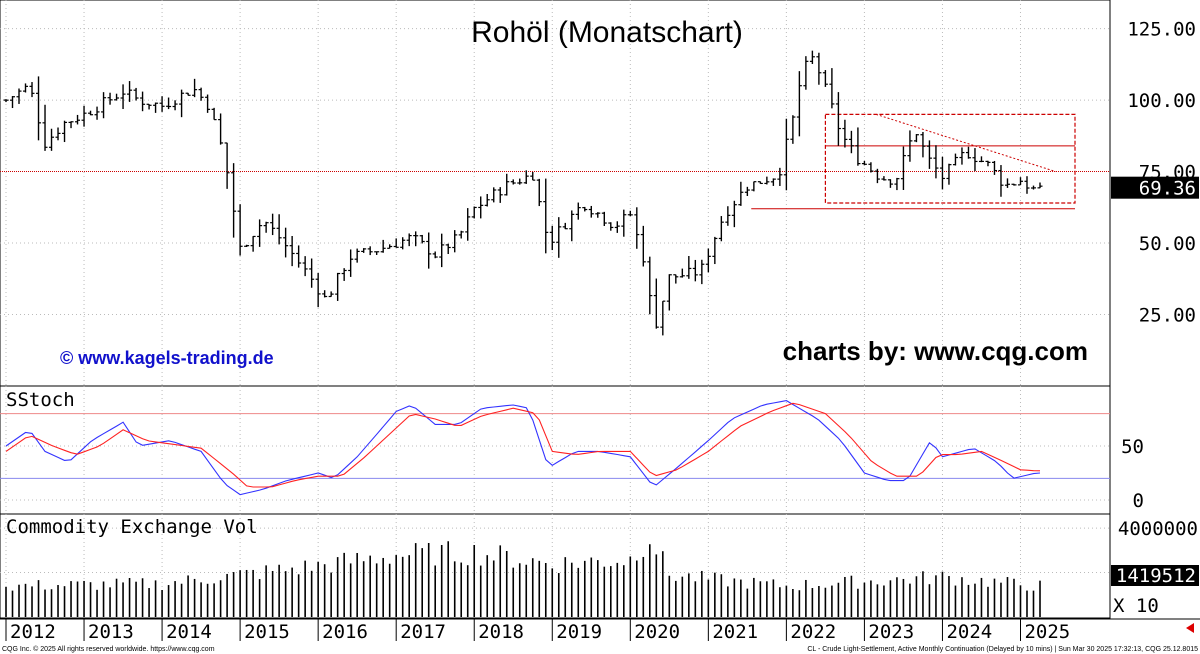  What do you see at coordinates (657, 632) in the screenshot?
I see `x-tick-label: 2020` at bounding box center [657, 632].